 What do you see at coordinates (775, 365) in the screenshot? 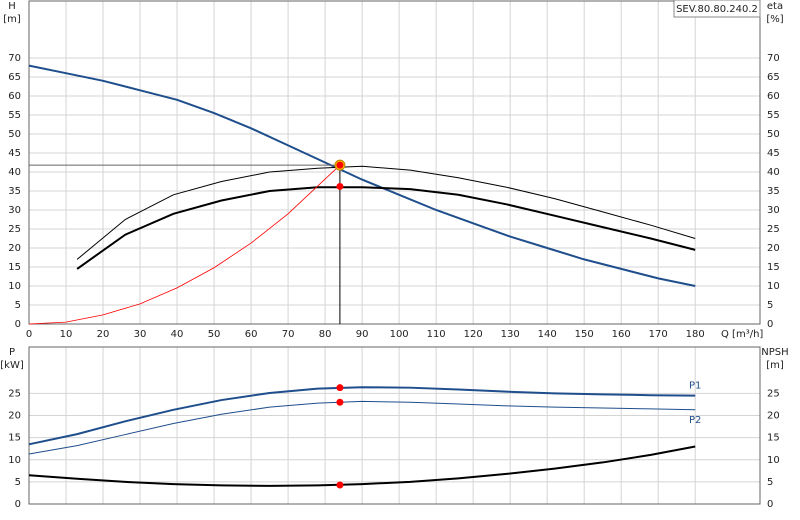
I see `y2-axis-unit: [m]` at bounding box center [775, 365].